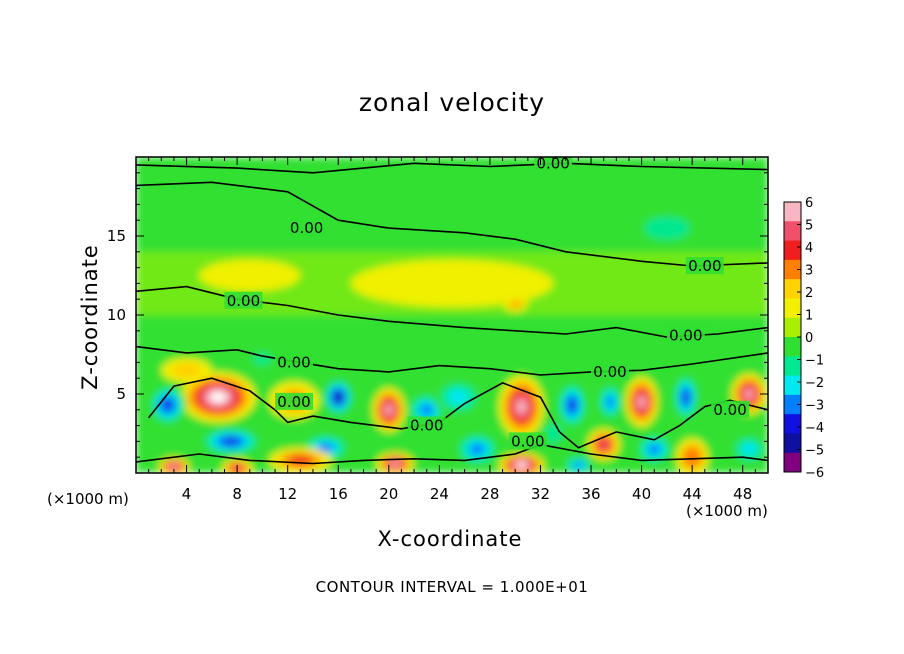  I want to click on contour-label-4: 0.00, so click(685, 336).